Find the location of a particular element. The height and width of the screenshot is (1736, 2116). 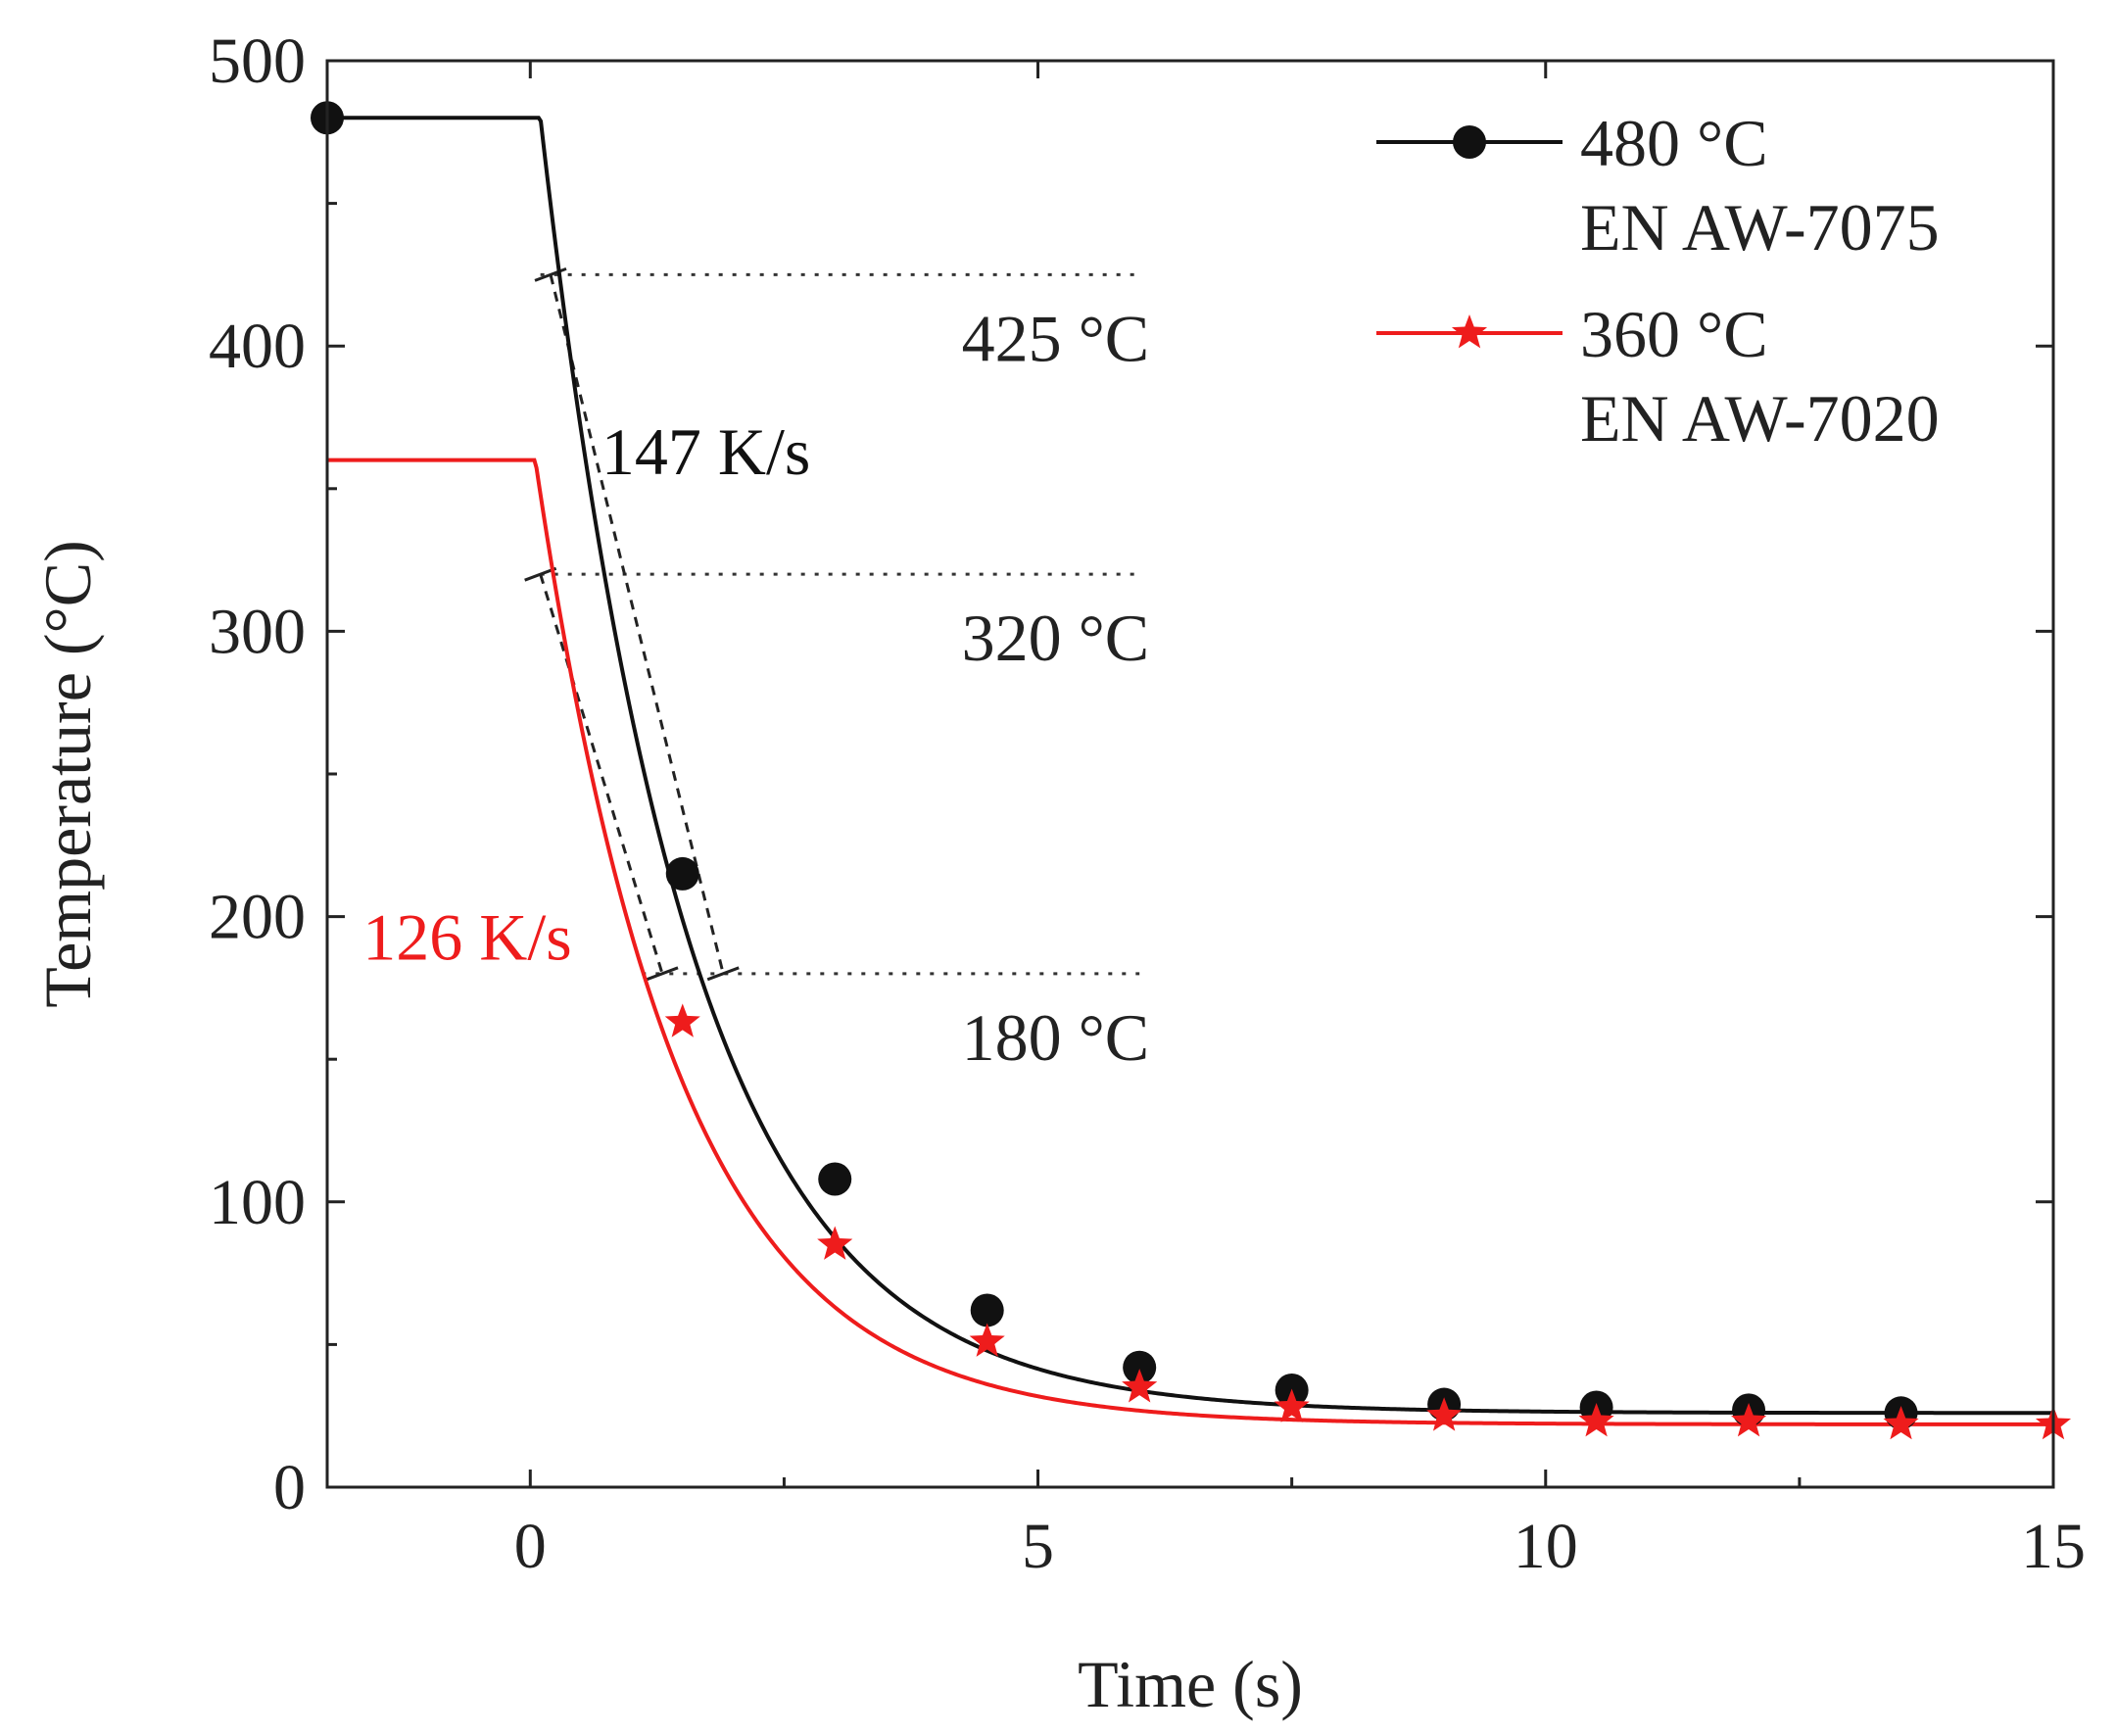

legend-marker-circle is located at coordinates (1469, 142).